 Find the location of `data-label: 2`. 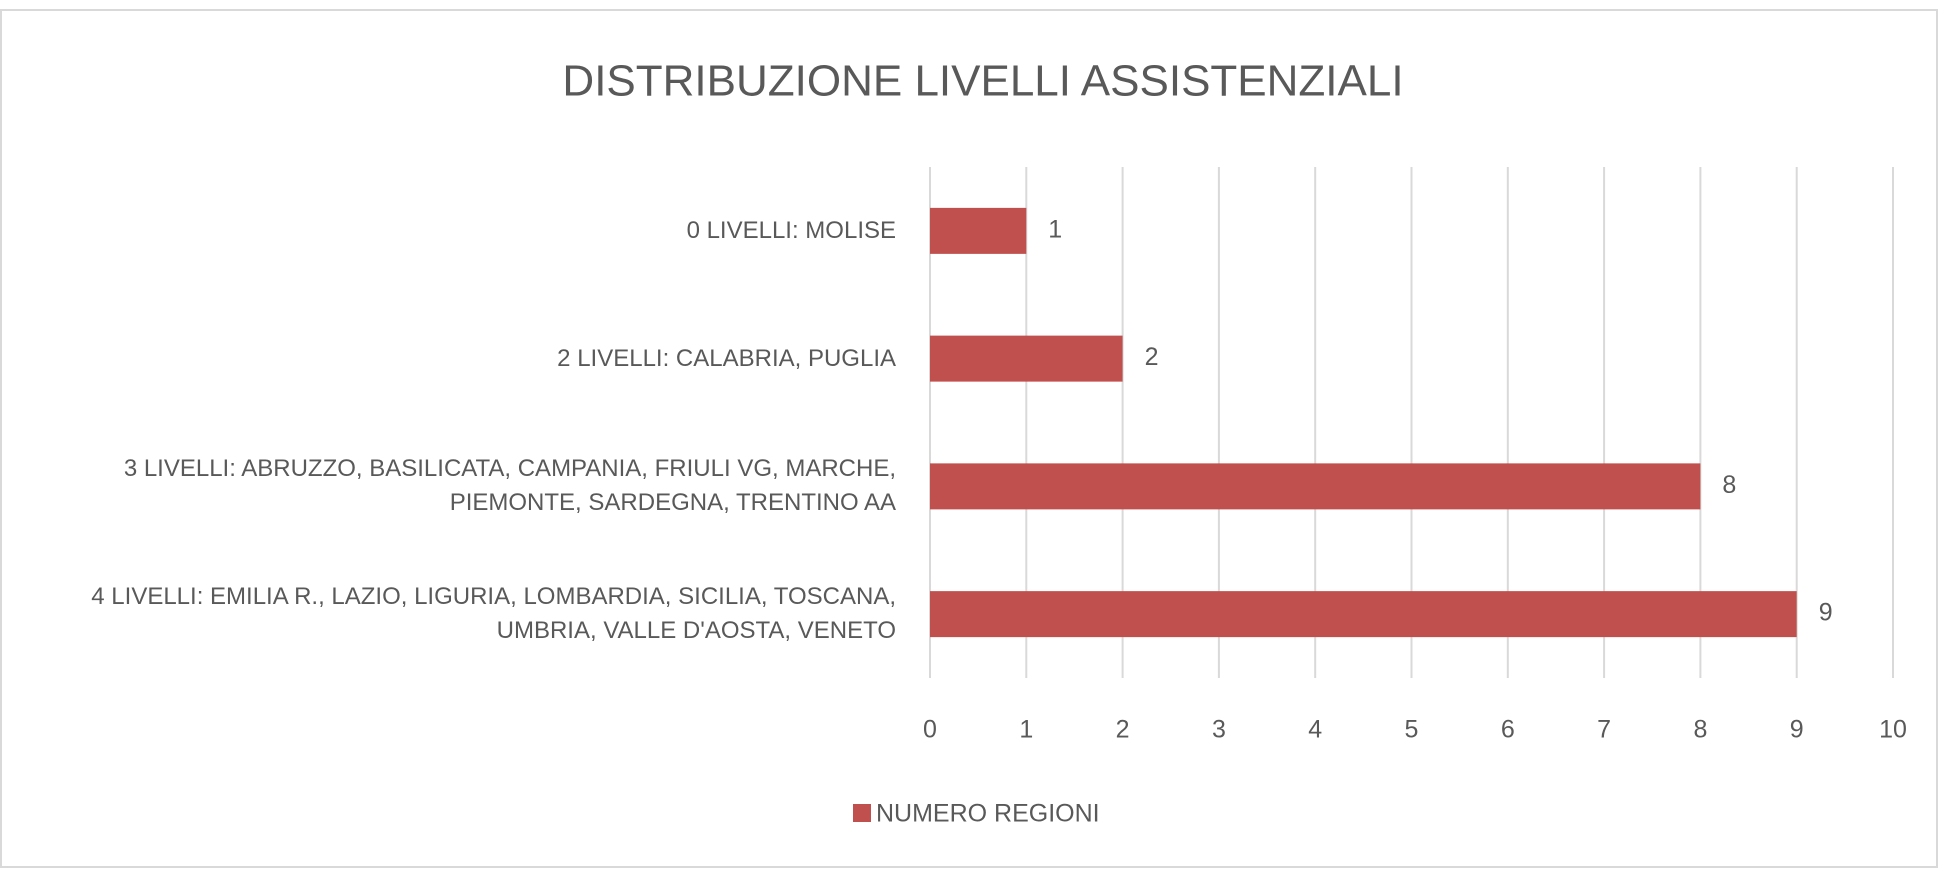

data-label: 2 is located at coordinates (1152, 357).